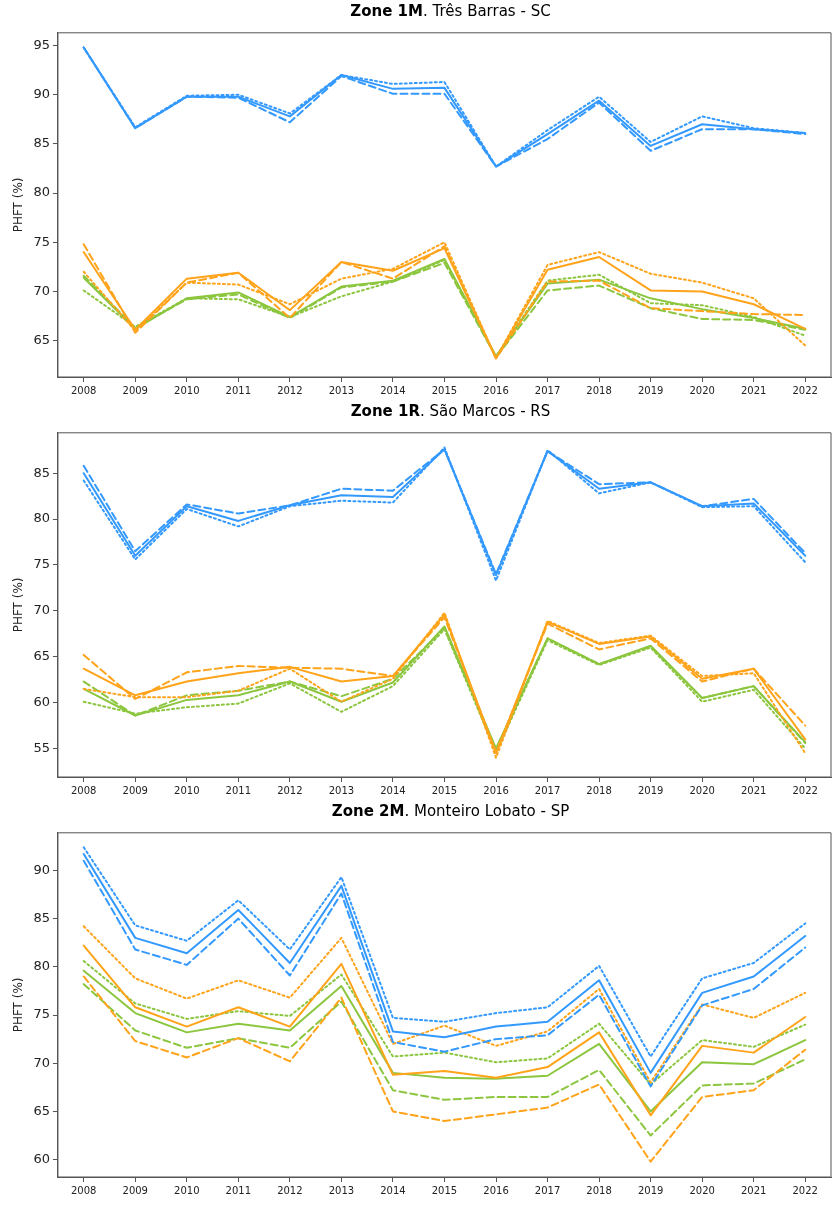  I want to click on y-tick-label: 55, so click(41, 747).